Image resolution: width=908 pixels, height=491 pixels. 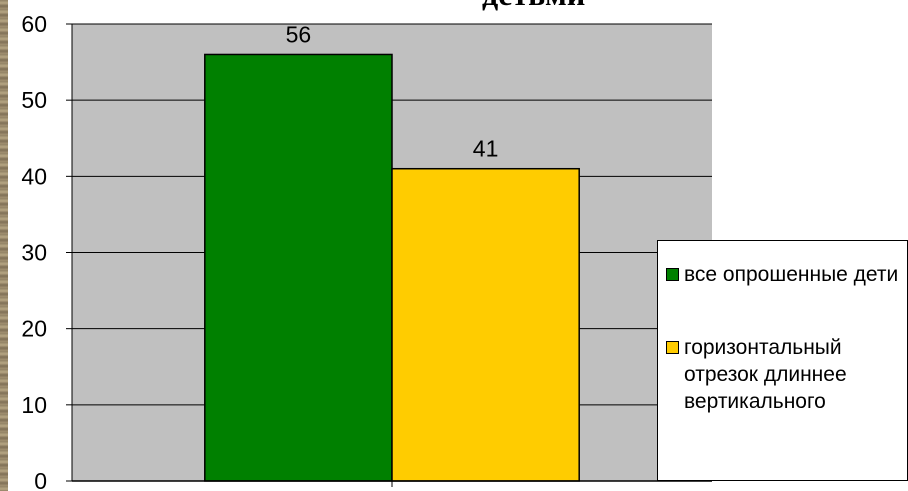 I want to click on y-tick-label: 30, so click(x=34, y=253).